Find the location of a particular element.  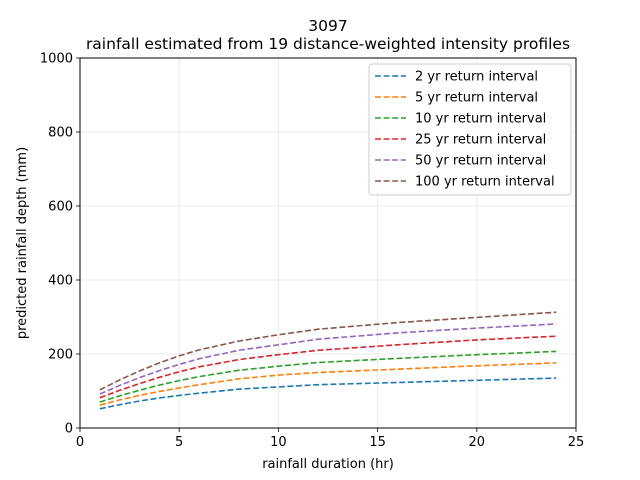

y-tick-label: 200 is located at coordinates (60, 355).